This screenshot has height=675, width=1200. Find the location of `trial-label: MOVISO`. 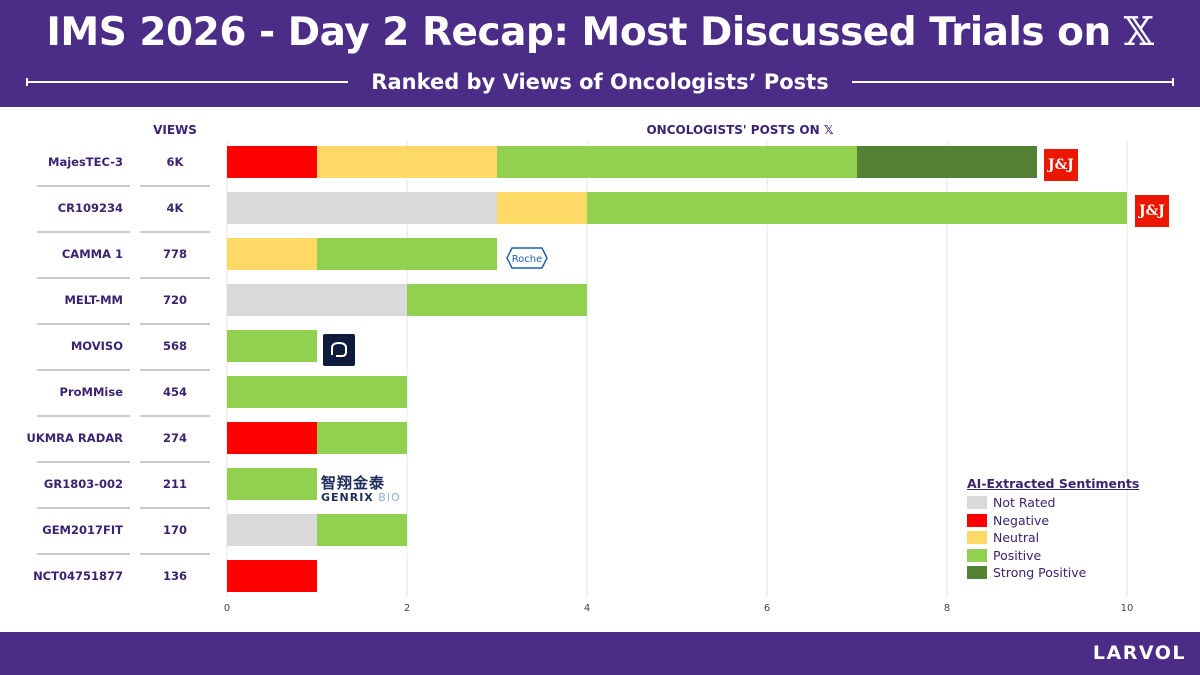

trial-label: MOVISO is located at coordinates (97, 346).